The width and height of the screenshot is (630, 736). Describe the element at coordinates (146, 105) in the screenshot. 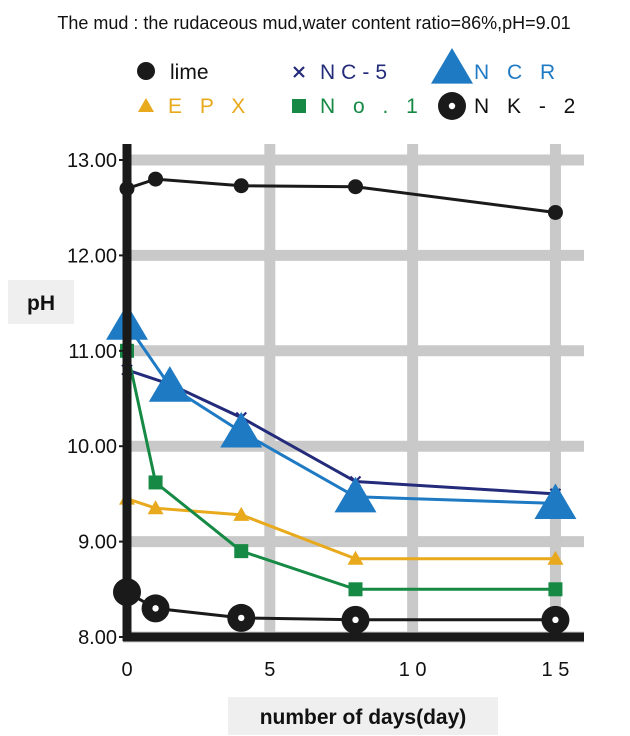

I see `legend-marker-epx` at that location.